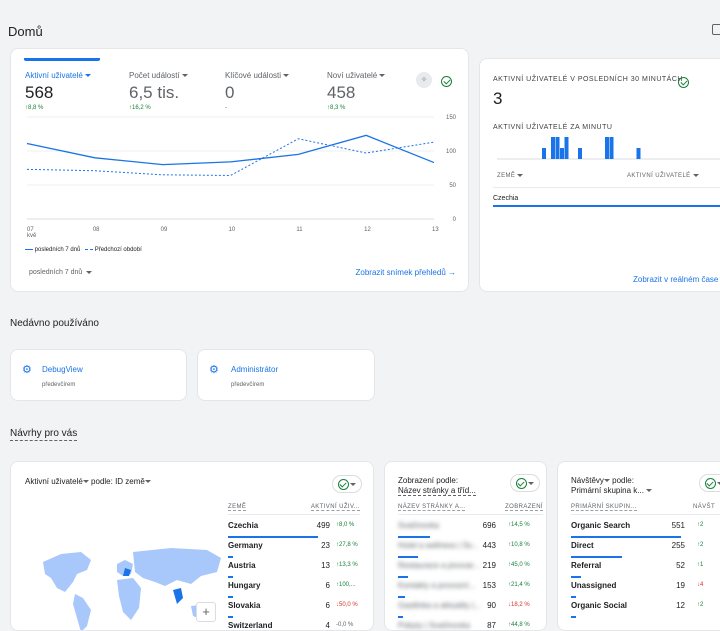  What do you see at coordinates (294, 528) in the screenshot?
I see `country-row: Czechia 499 ↑8,0 %` at bounding box center [294, 528].